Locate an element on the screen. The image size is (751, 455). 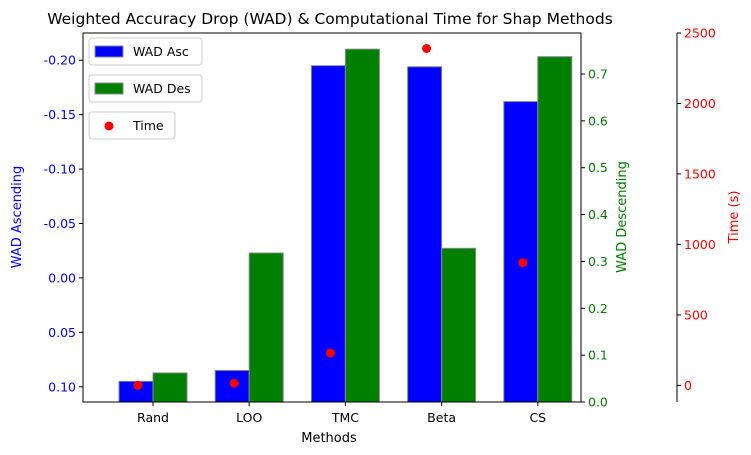
left-tick-label: -0.15 is located at coordinates (60, 114).